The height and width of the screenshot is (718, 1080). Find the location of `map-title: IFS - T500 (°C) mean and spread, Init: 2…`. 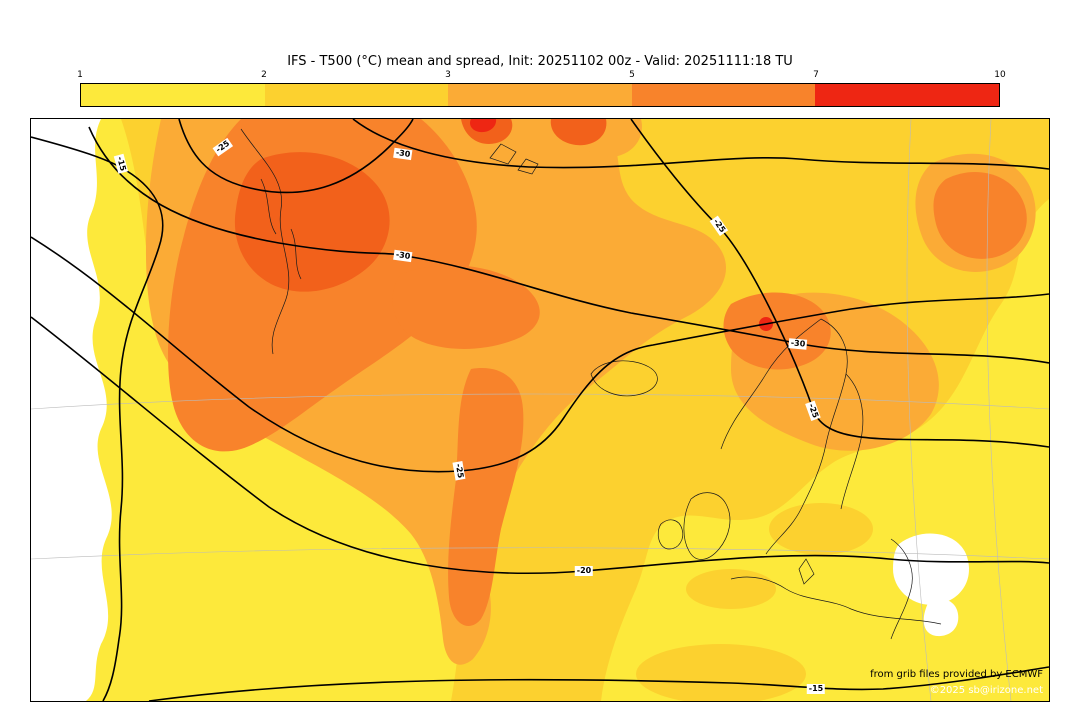

map-title: IFS - T500 (°C) mean and spread, Init: 2… is located at coordinates (540, 61).